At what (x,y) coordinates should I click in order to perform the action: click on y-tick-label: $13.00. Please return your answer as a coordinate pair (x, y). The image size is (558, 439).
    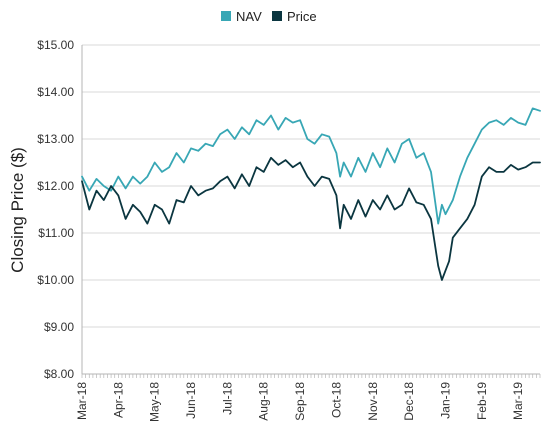
    Looking at the image, I should click on (55, 139).